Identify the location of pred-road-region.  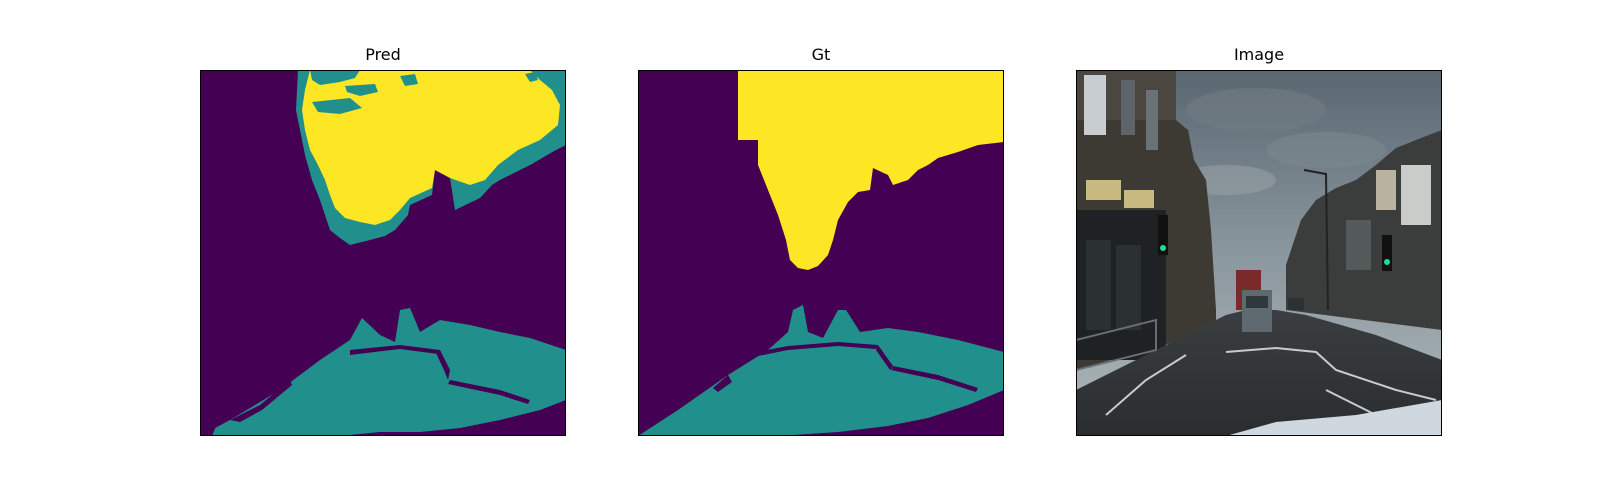
(383, 372).